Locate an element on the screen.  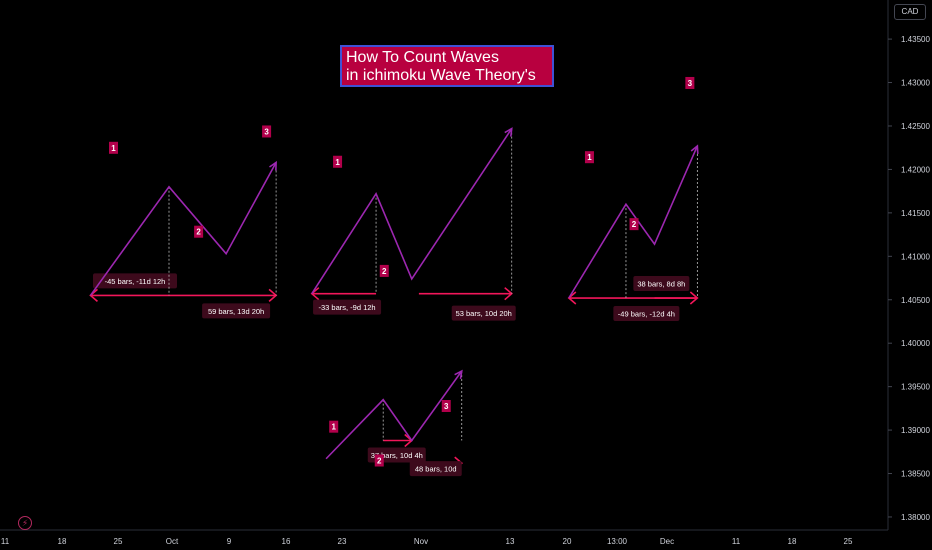
measure-label: -33 bars, -9d 12h is located at coordinates (346, 307).